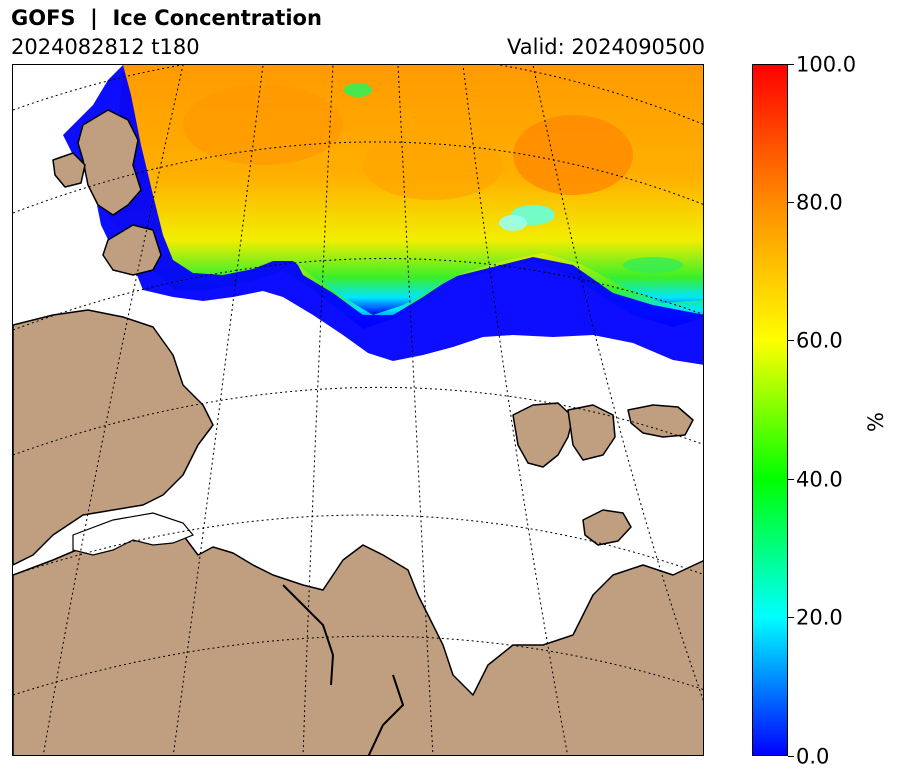 This screenshot has width=897, height=781. What do you see at coordinates (819, 479) in the screenshot?
I see `colorbar-tick-label: 40.0` at bounding box center [819, 479].